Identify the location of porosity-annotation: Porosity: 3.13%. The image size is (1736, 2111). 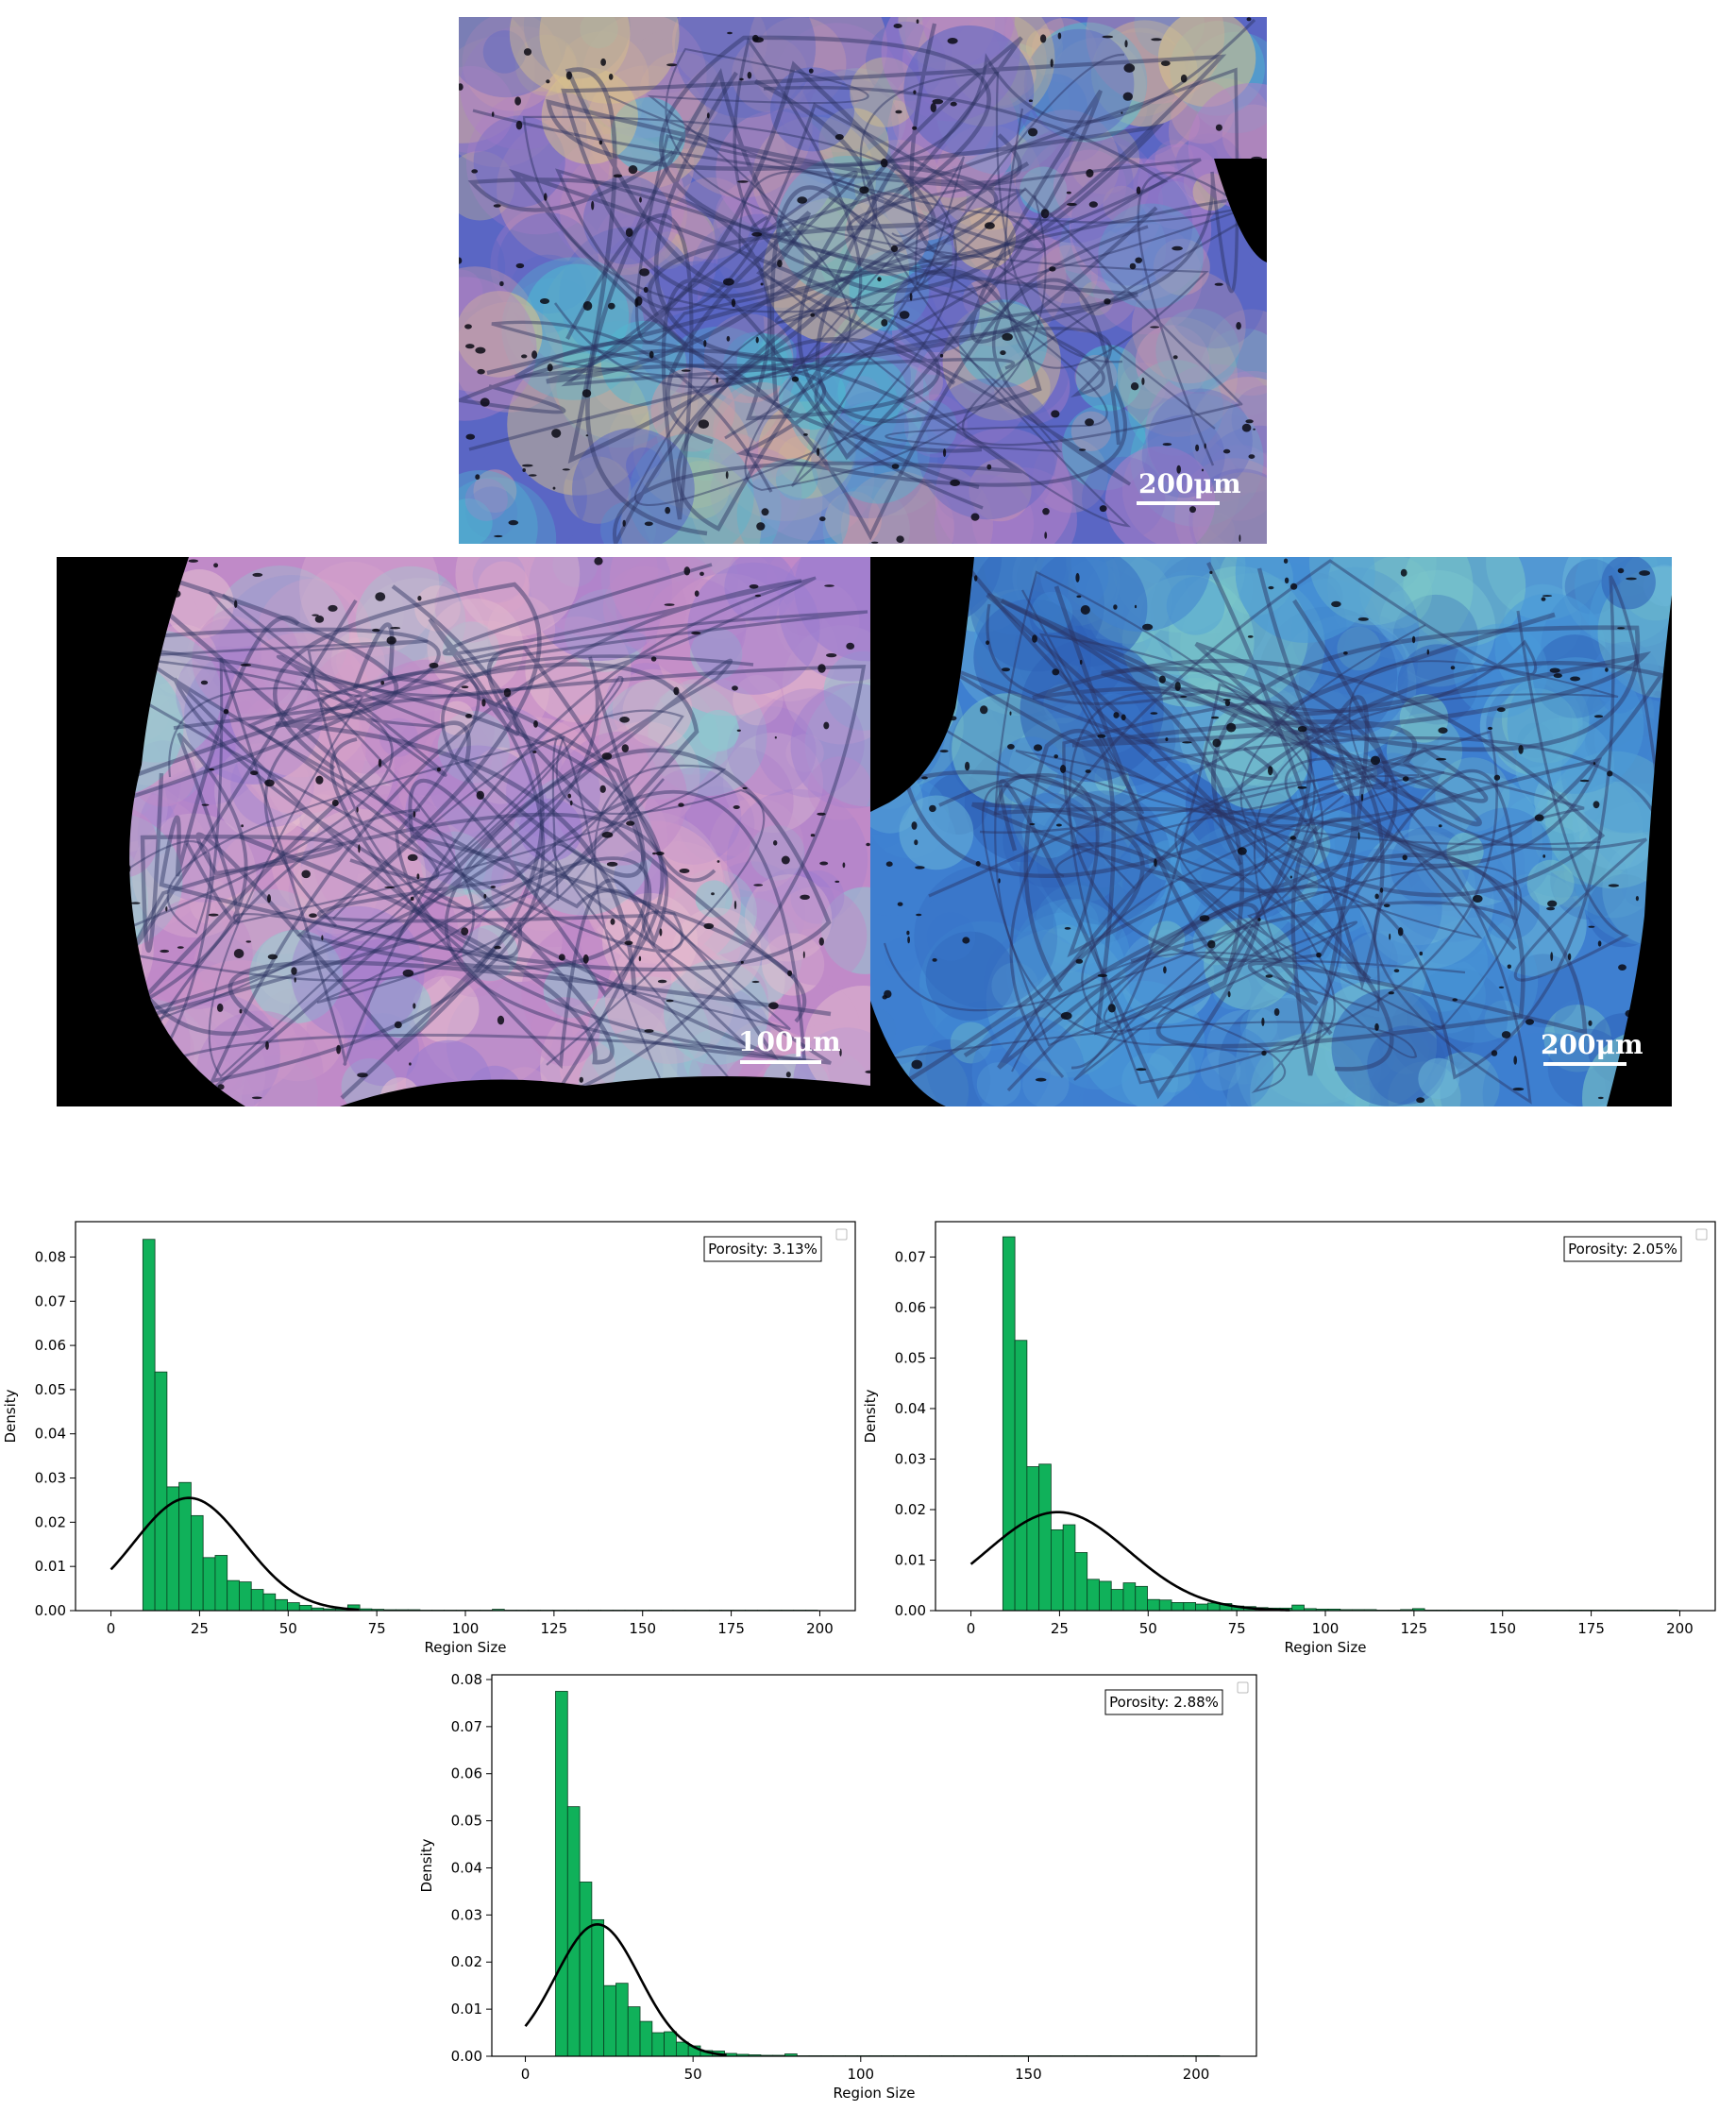
(763, 1249).